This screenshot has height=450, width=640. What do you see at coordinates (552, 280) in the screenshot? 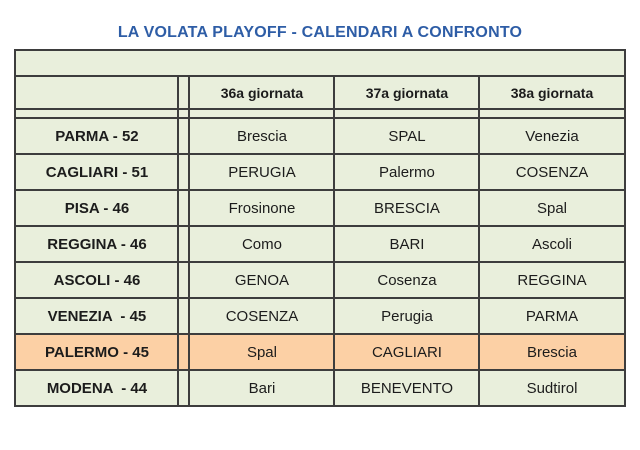
I see `match-cell-38a: REGGINA` at bounding box center [552, 280].